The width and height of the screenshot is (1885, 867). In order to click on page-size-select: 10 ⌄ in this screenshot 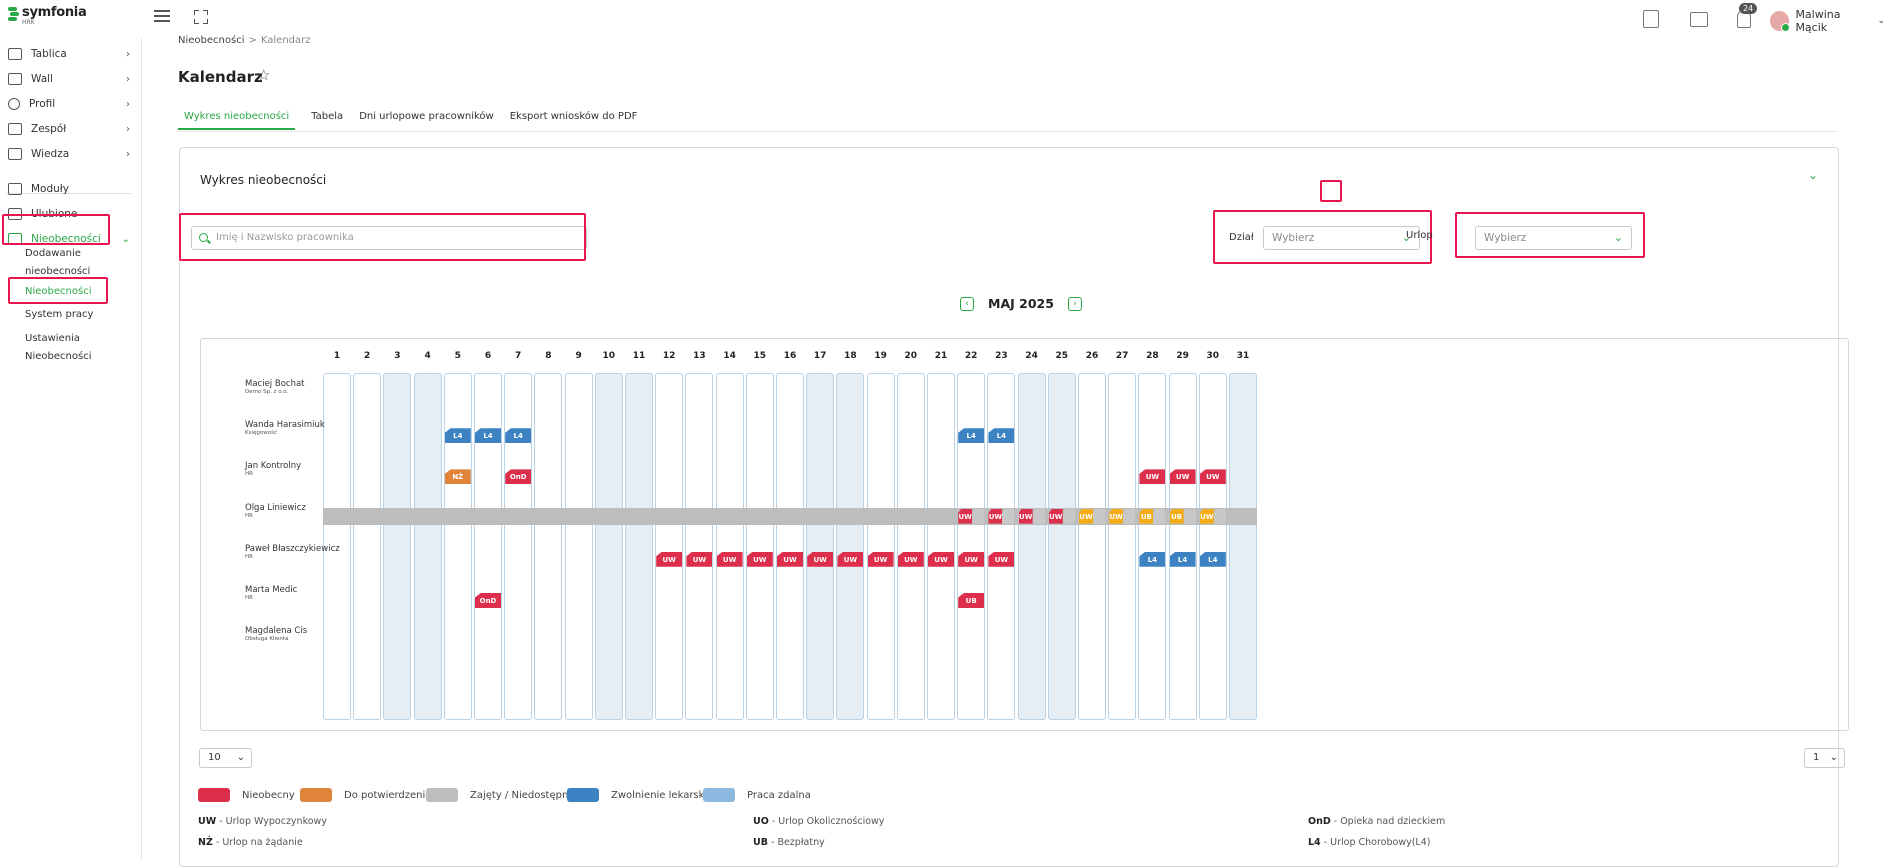, I will do `click(225, 758)`.